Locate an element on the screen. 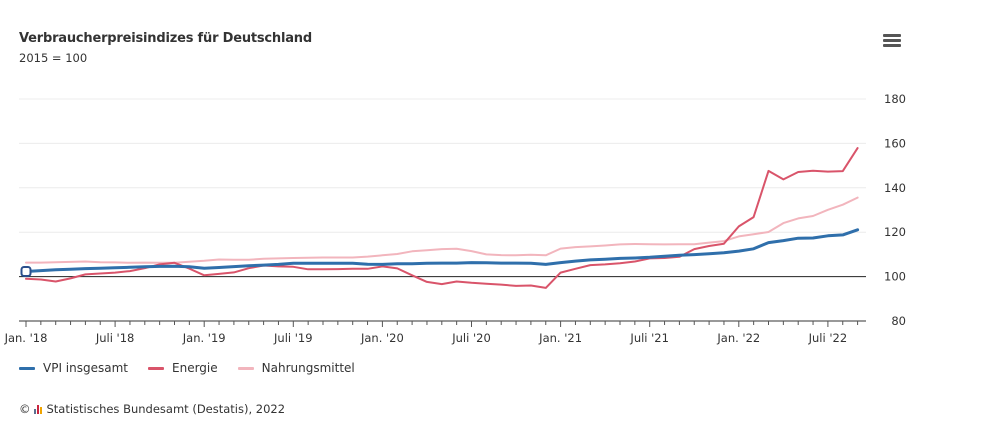 The height and width of the screenshot is (429, 986). legend-swatch-vpi is located at coordinates (27, 368).